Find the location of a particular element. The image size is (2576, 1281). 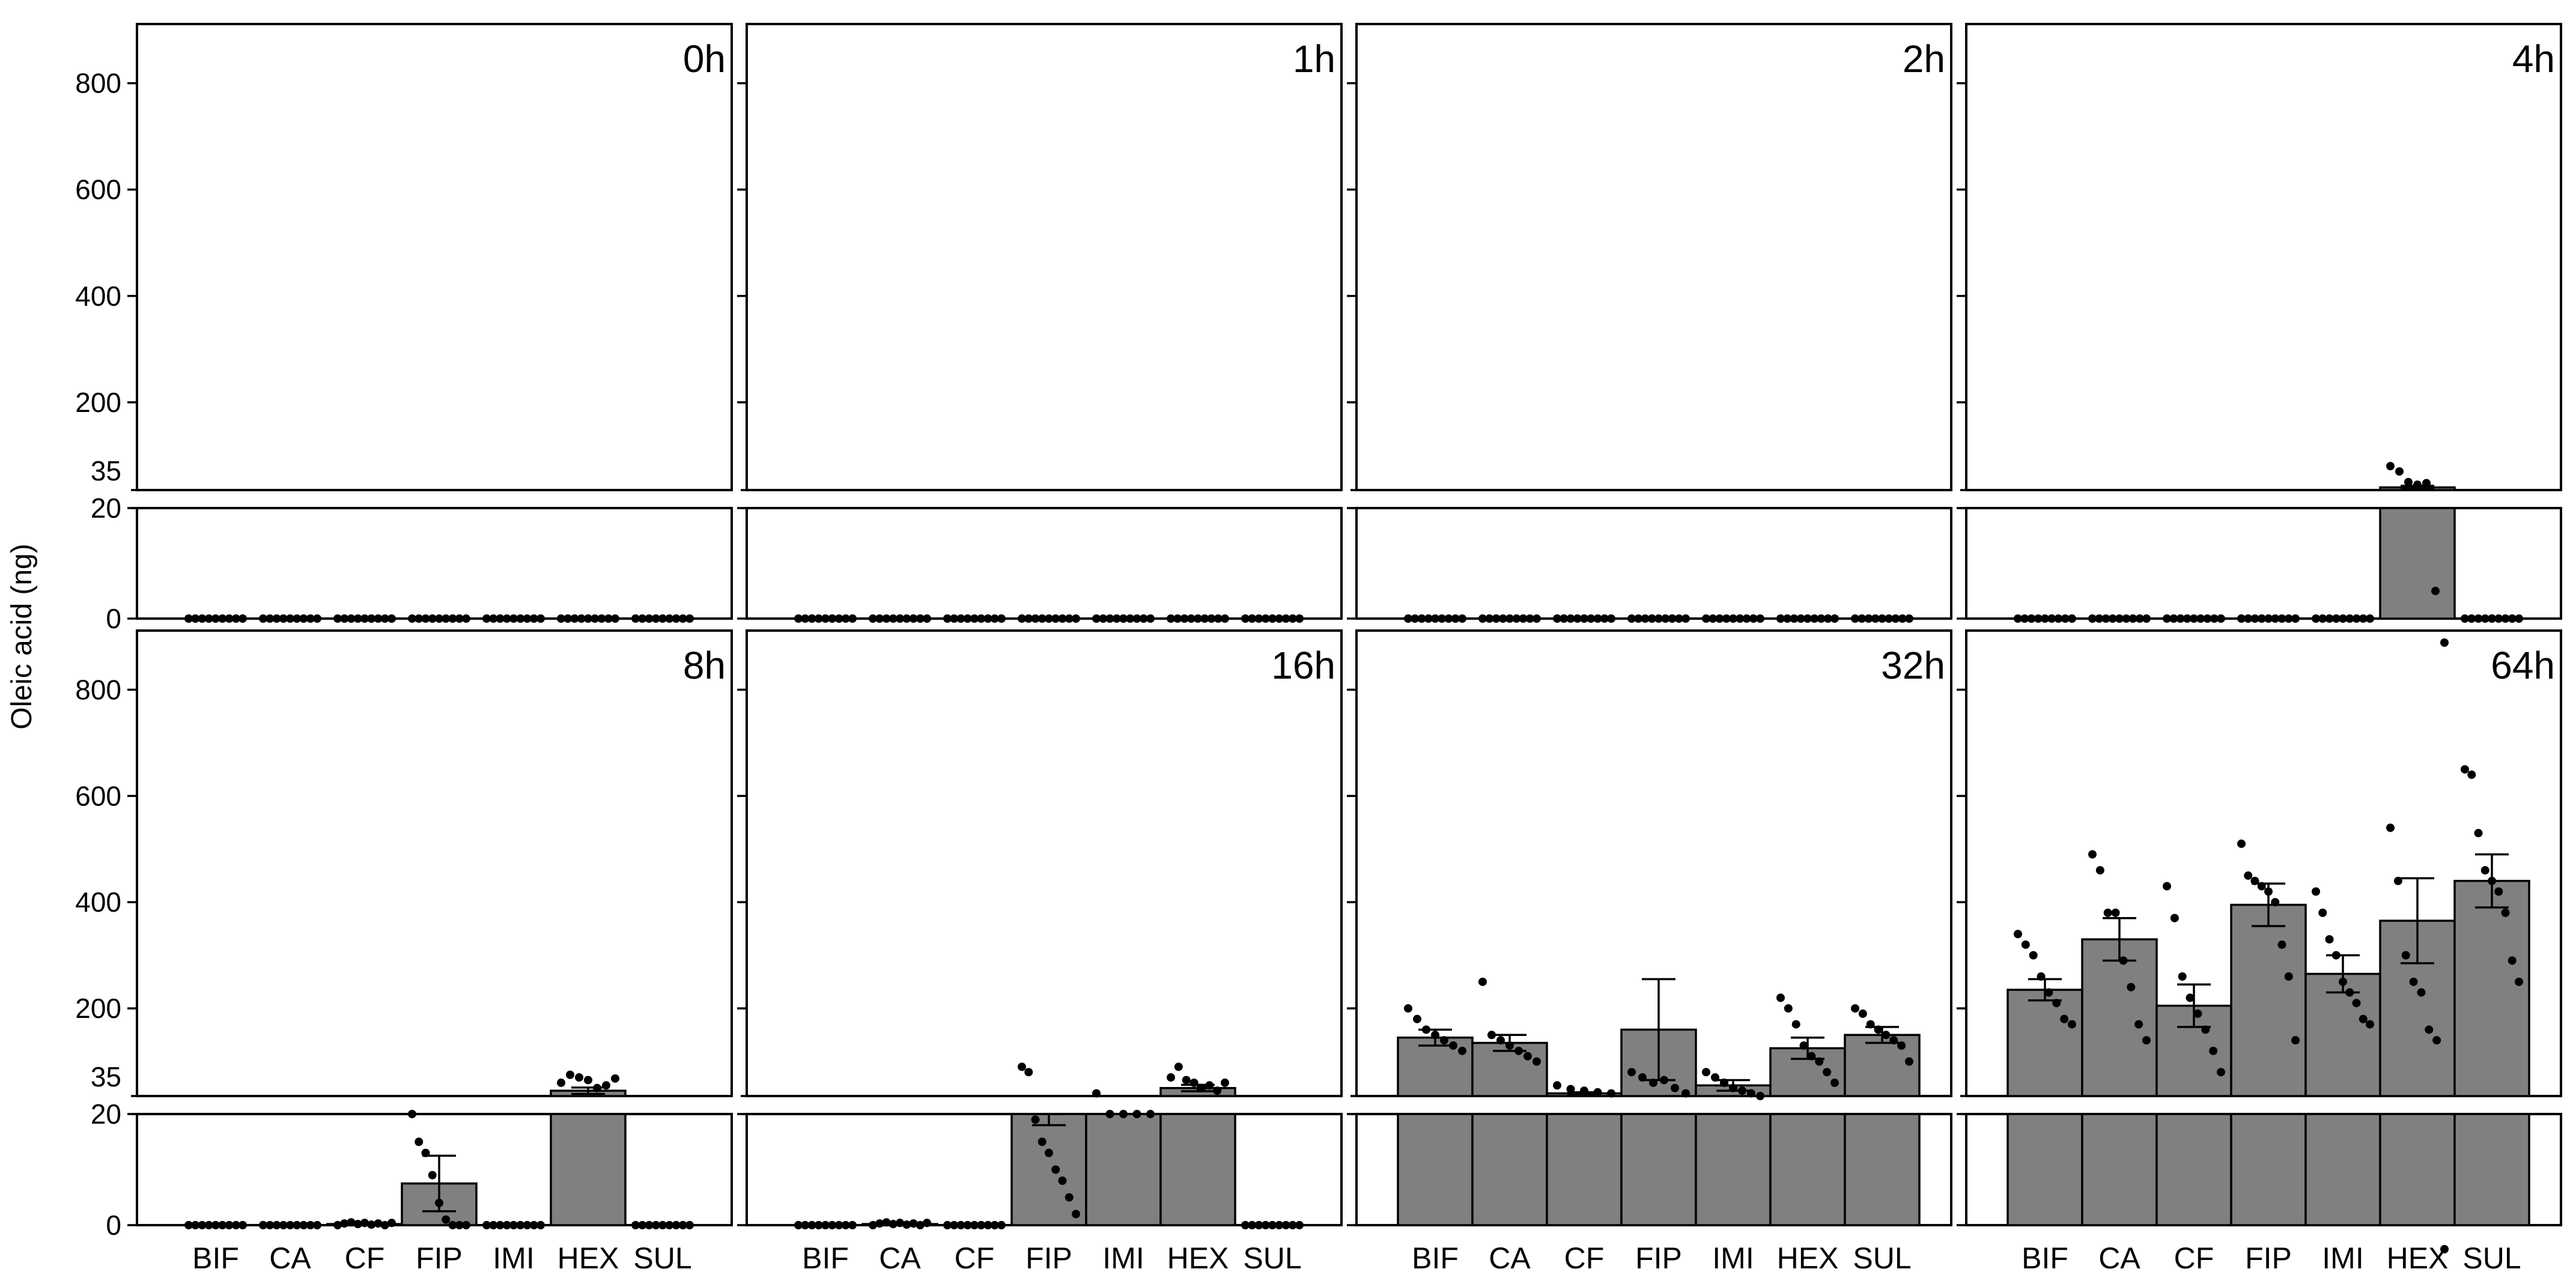

bar-IMI is located at coordinates (1123, 1169).